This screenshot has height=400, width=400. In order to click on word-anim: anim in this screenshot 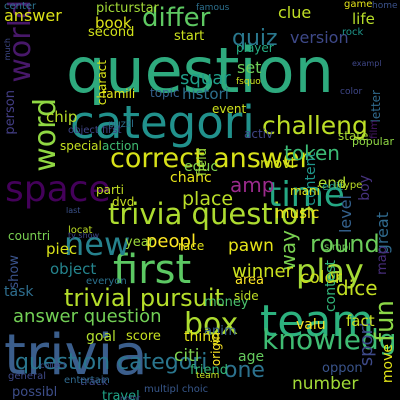, I will do `click(220, 331)`.